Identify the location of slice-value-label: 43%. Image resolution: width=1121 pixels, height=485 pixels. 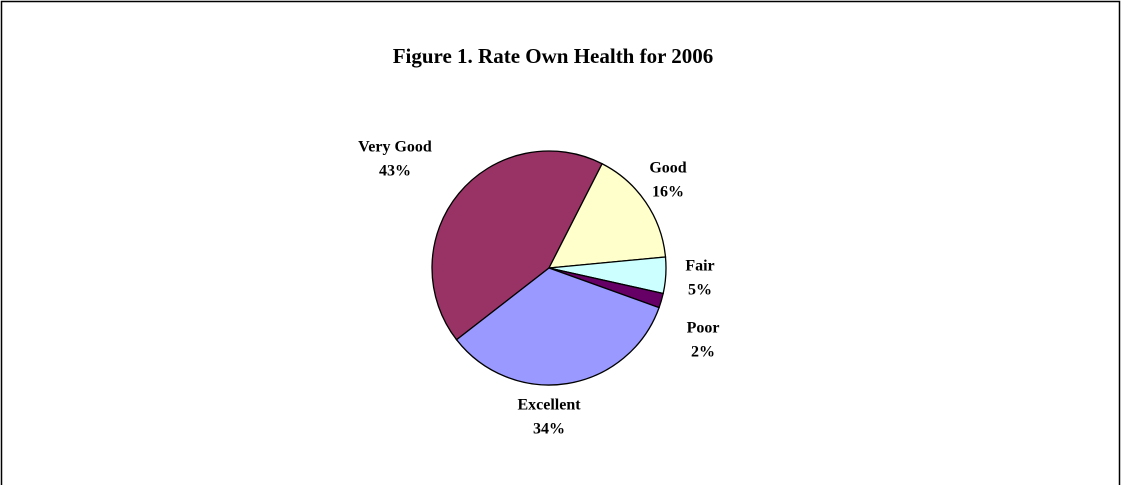
(395, 171).